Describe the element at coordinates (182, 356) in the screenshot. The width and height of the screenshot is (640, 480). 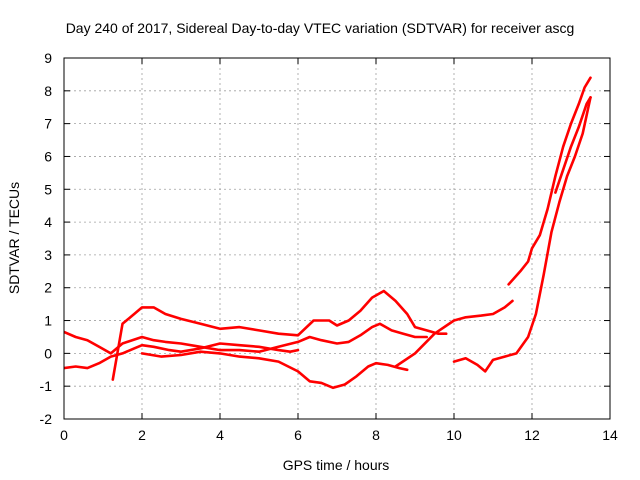
I see `series-track-middle-b` at that location.